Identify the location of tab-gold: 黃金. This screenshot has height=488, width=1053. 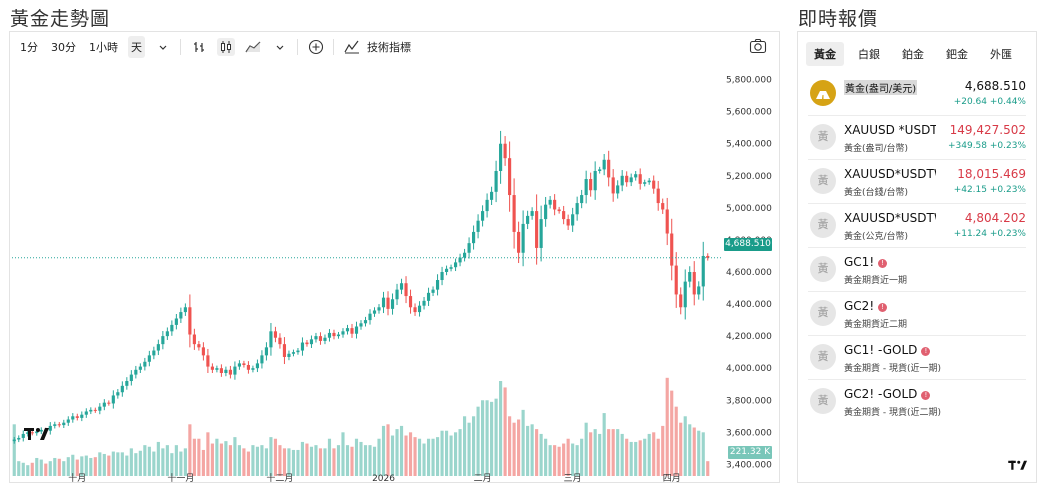
(825, 54).